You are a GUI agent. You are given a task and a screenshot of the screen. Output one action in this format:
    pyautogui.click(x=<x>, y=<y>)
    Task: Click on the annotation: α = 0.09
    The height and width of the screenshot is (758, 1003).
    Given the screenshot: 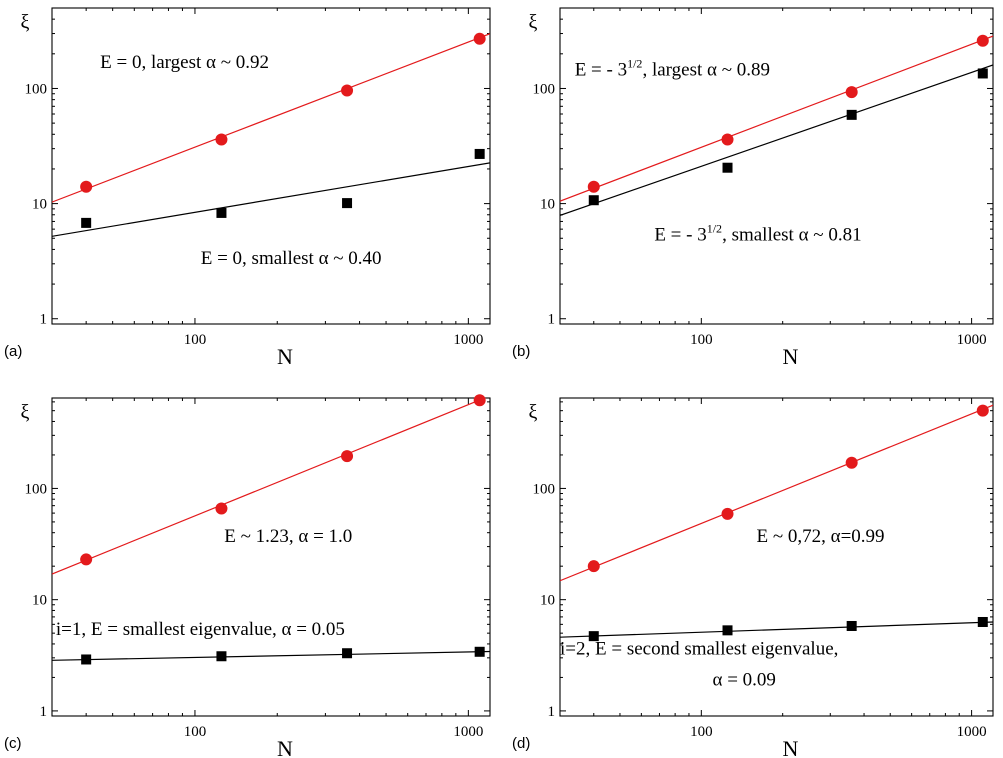 What is the action you would take?
    pyautogui.click(x=744, y=679)
    